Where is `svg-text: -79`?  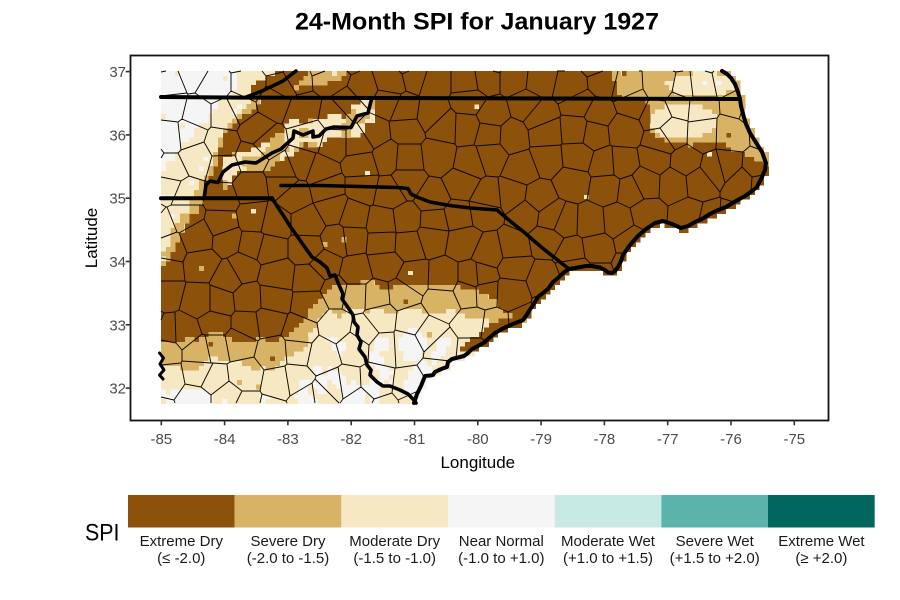 svg-text: -79 is located at coordinates (541, 439).